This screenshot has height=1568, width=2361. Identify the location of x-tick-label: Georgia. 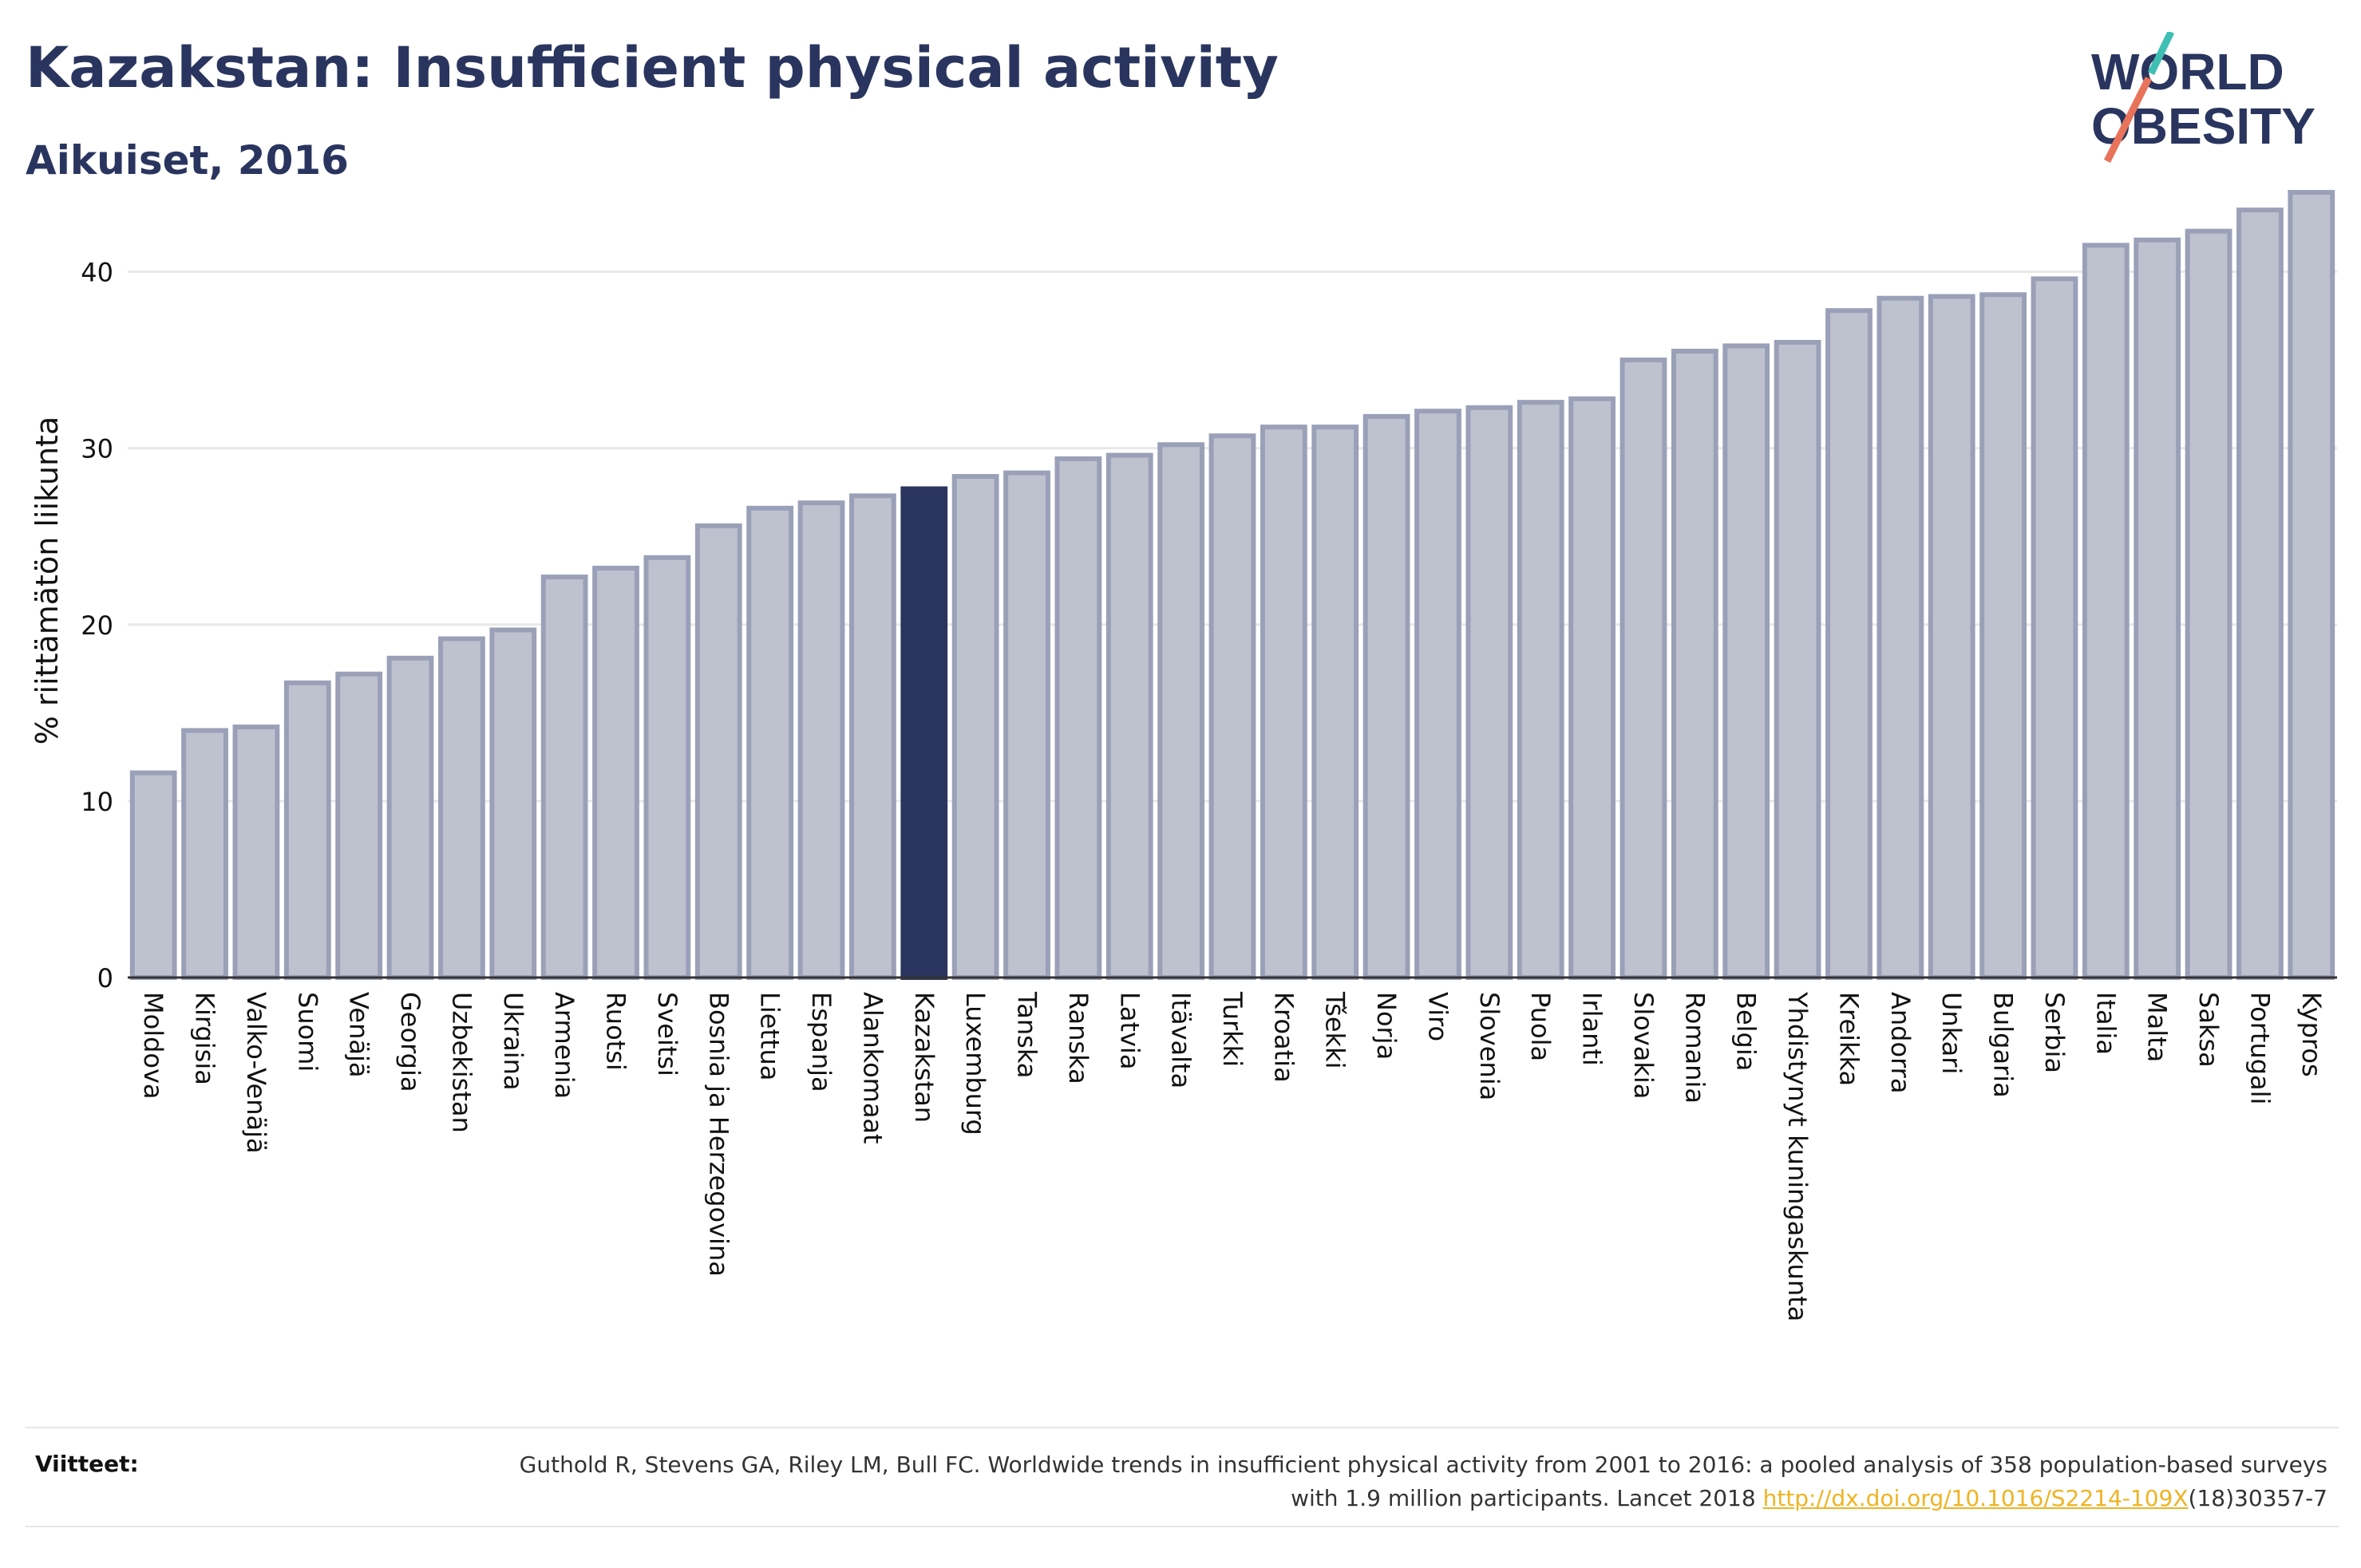
(410, 1042).